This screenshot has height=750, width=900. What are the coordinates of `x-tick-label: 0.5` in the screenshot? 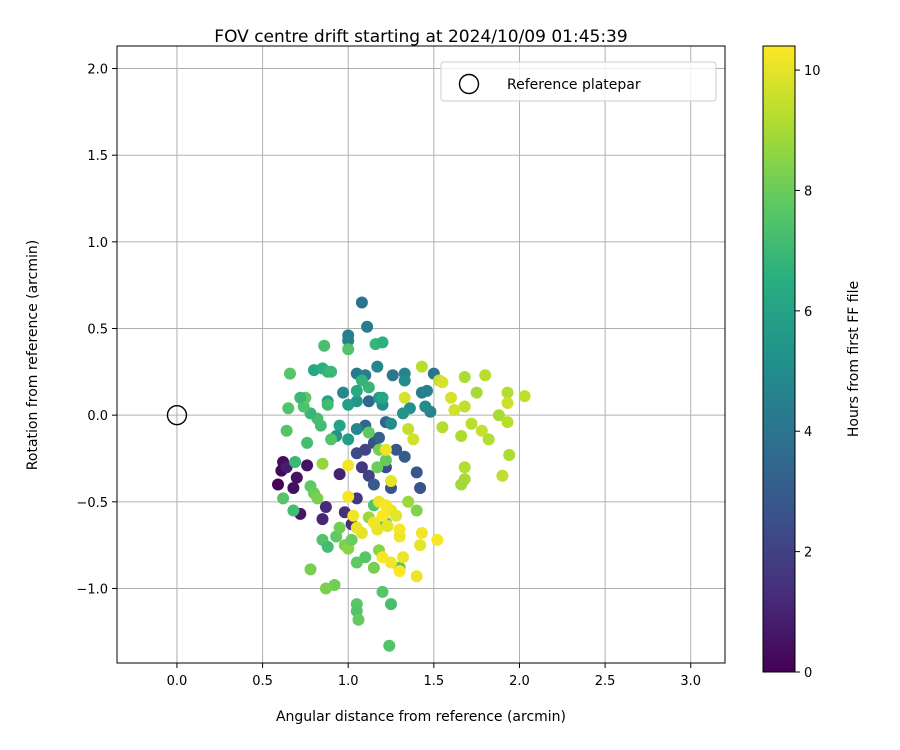 It's located at (262, 681).